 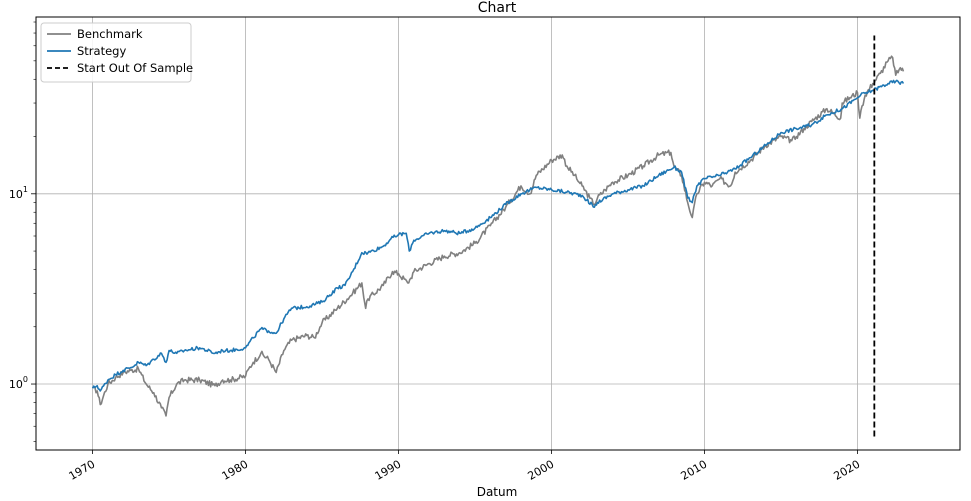 I want to click on legend-box, so click(x=116, y=52).